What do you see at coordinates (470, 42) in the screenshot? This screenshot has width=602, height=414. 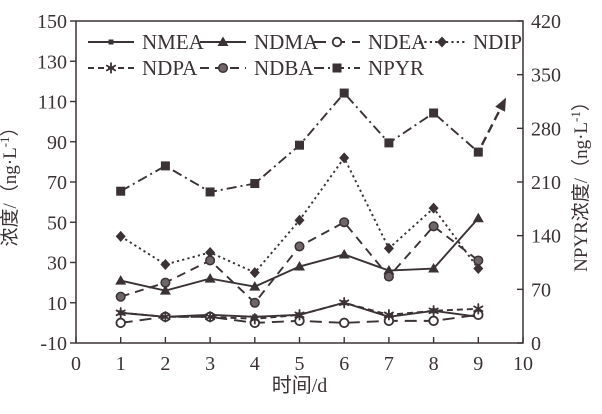 I see `legend-item-NDIP: NDIP` at bounding box center [470, 42].